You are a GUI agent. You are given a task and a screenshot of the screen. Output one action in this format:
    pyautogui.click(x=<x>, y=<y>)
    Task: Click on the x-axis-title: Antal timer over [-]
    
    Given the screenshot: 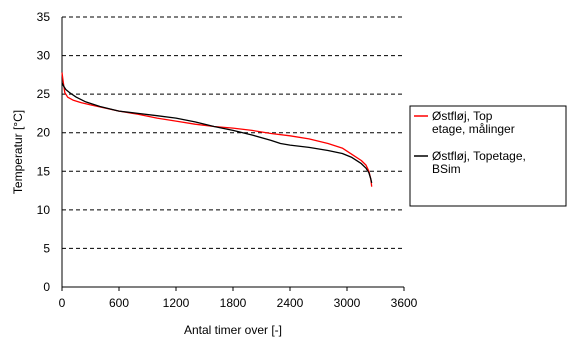 What is the action you would take?
    pyautogui.click(x=233, y=330)
    